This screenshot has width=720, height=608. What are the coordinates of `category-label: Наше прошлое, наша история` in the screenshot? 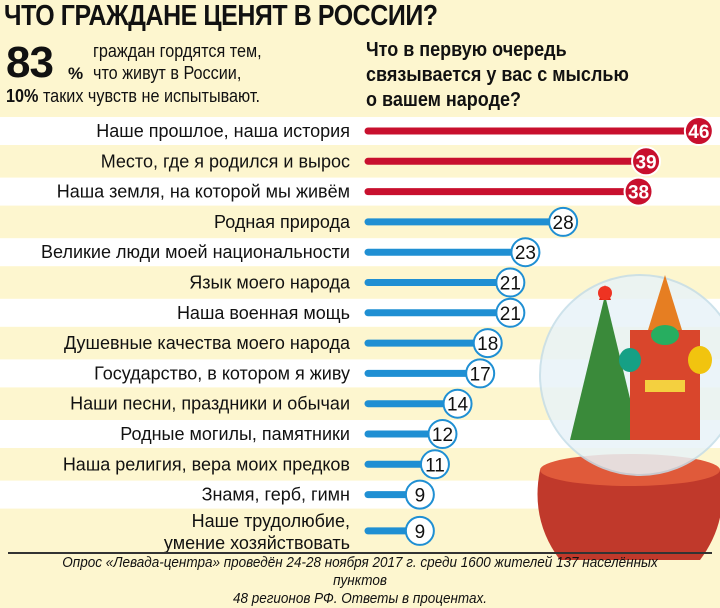 It's located at (223, 131).